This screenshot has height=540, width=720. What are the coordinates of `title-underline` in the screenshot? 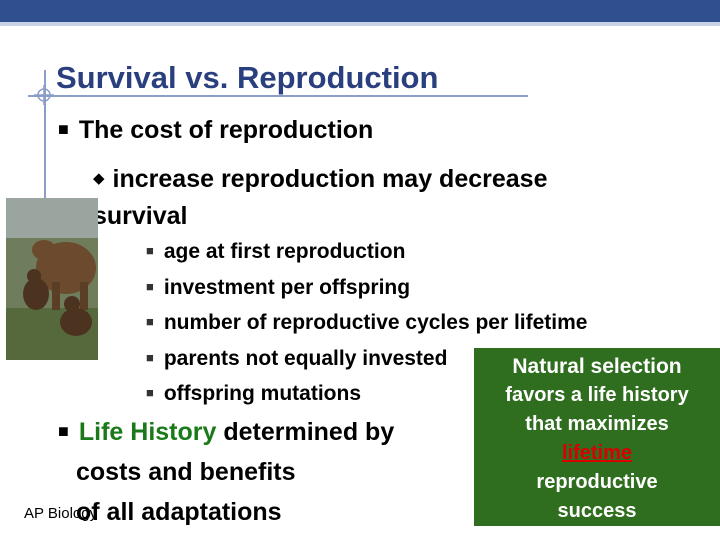 It's located at (278, 96).